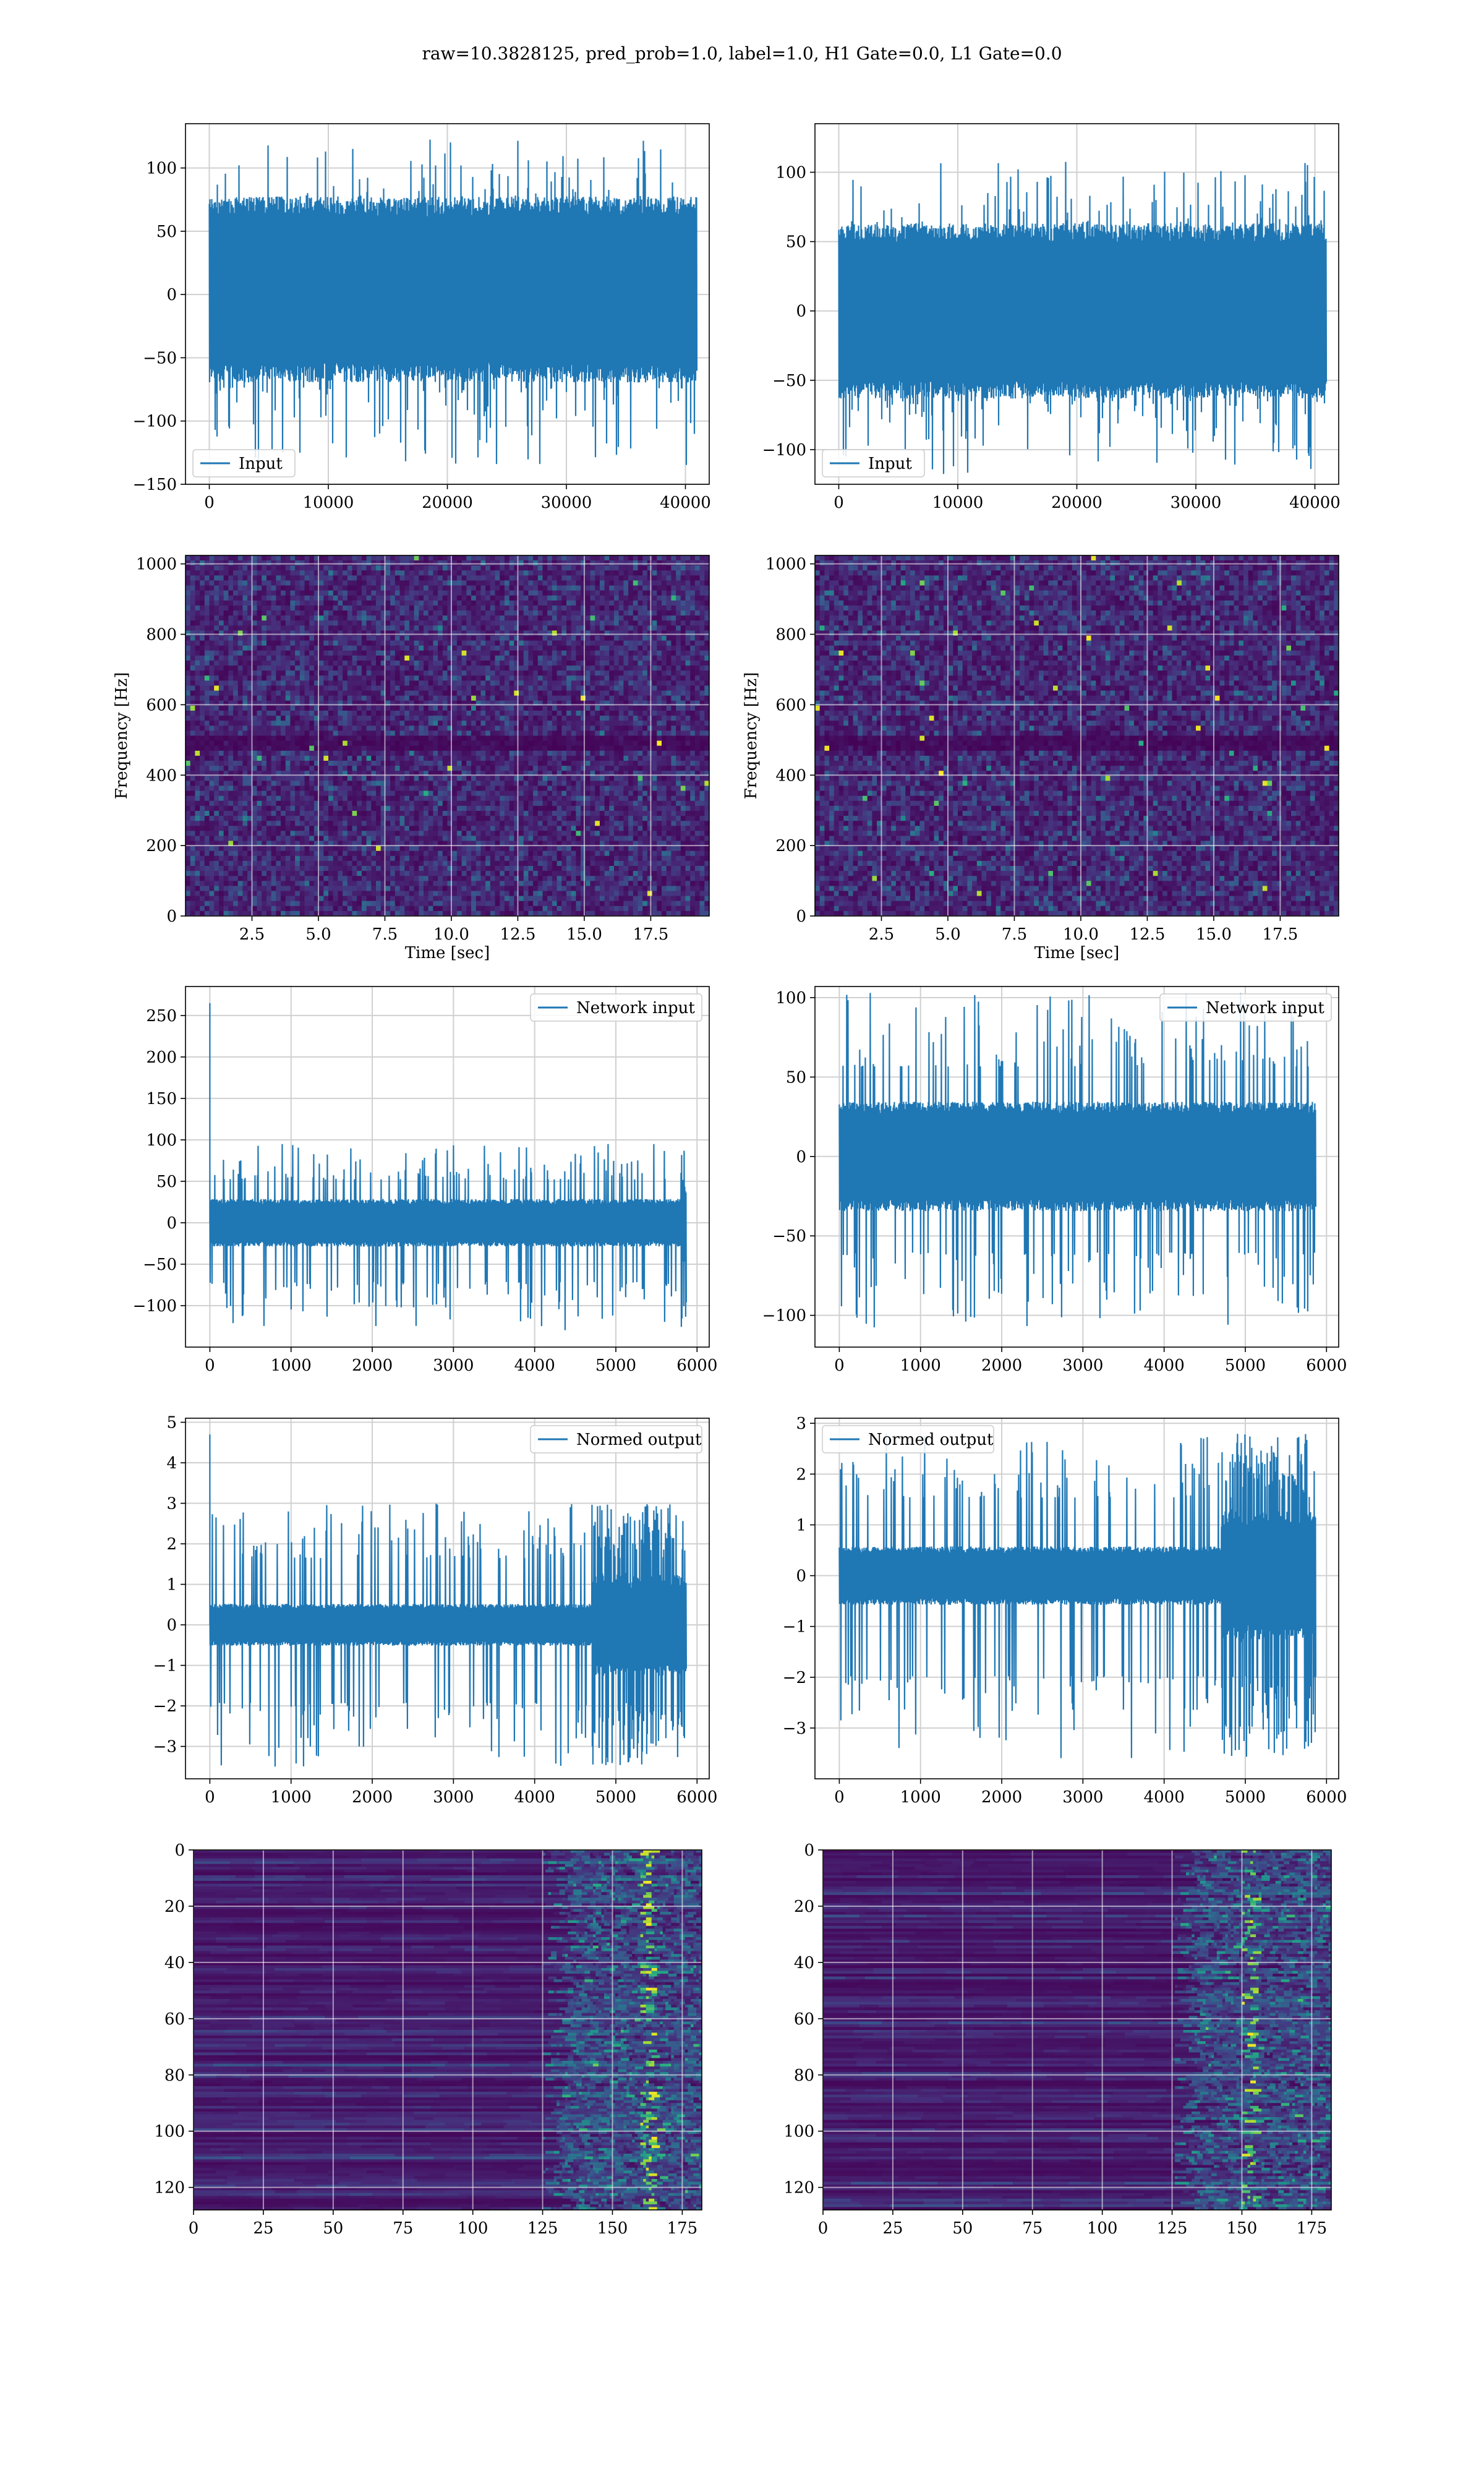 This screenshot has height=2474, width=1484. I want to click on l1-normed-output-ytick-label: −1, so click(794, 1628).